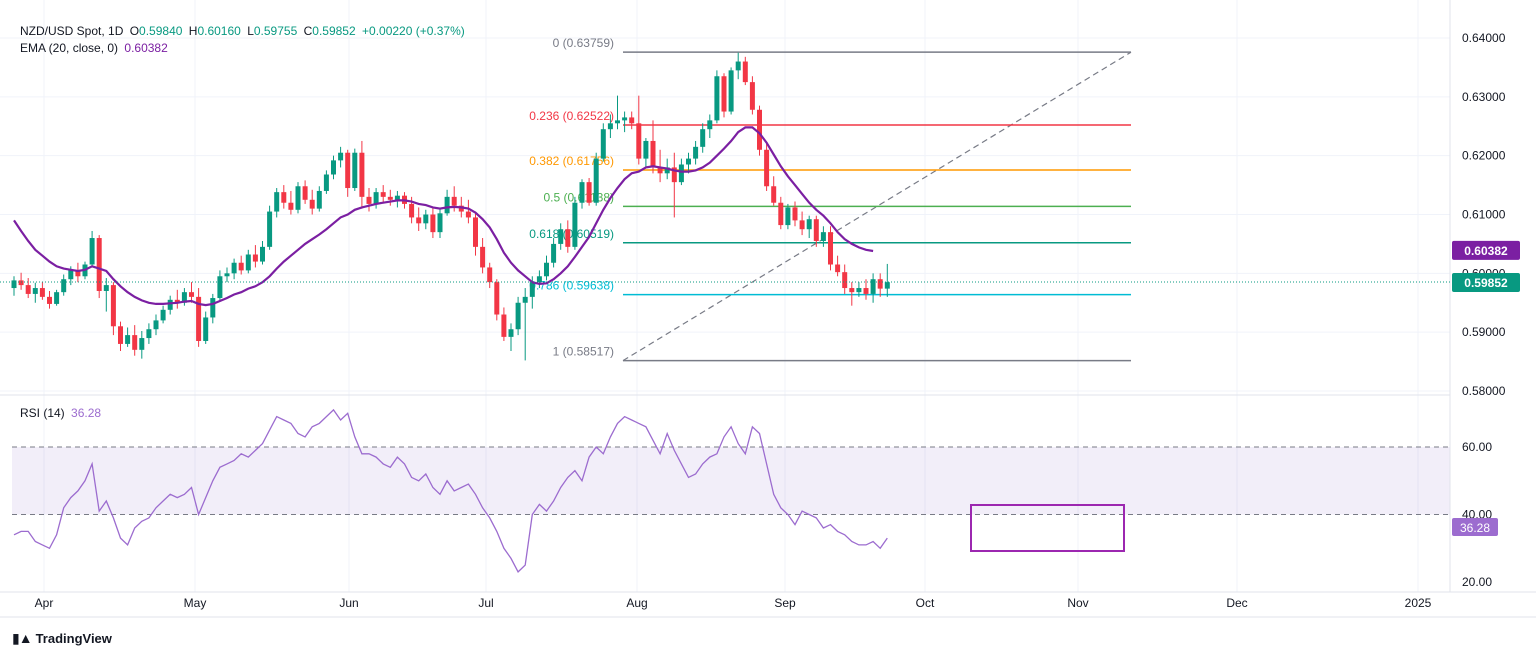  What do you see at coordinates (161, 31) in the screenshot?
I see `open-value: 0.59840` at bounding box center [161, 31].